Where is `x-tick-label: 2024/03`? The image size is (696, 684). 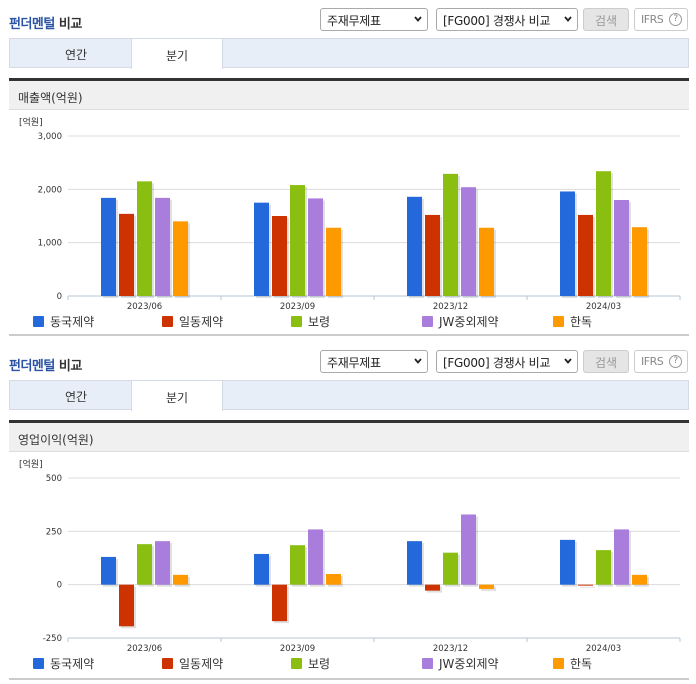 x-tick-label: 2024/03 is located at coordinates (603, 648).